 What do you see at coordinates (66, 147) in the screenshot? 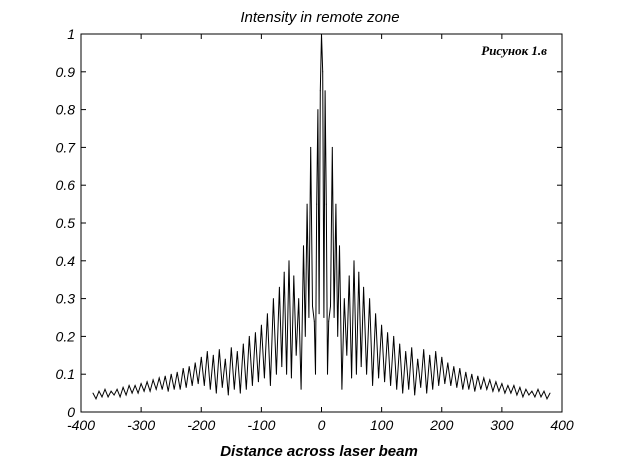
I see `y-tick-label: 0.7` at bounding box center [66, 147].